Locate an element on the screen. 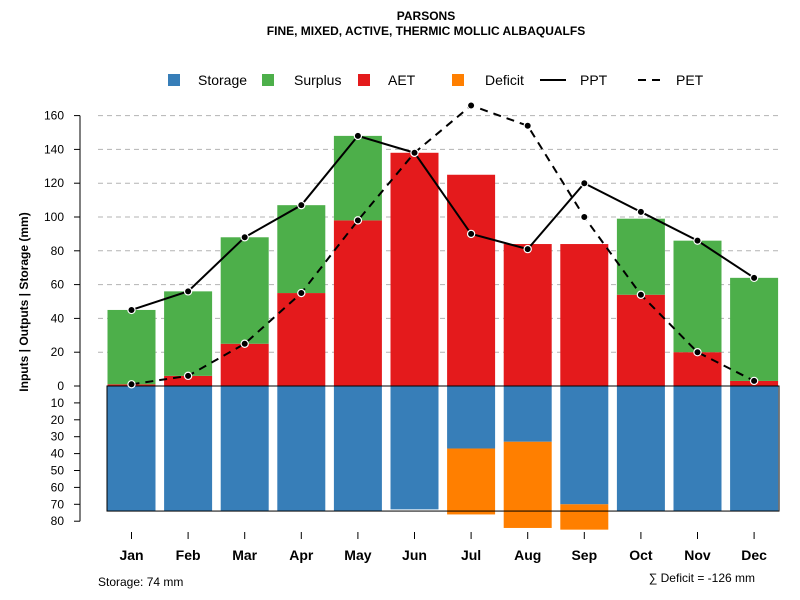 Image resolution: width=800 pixels, height=600 pixels. y-tick-label: 70 is located at coordinates (58, 504).